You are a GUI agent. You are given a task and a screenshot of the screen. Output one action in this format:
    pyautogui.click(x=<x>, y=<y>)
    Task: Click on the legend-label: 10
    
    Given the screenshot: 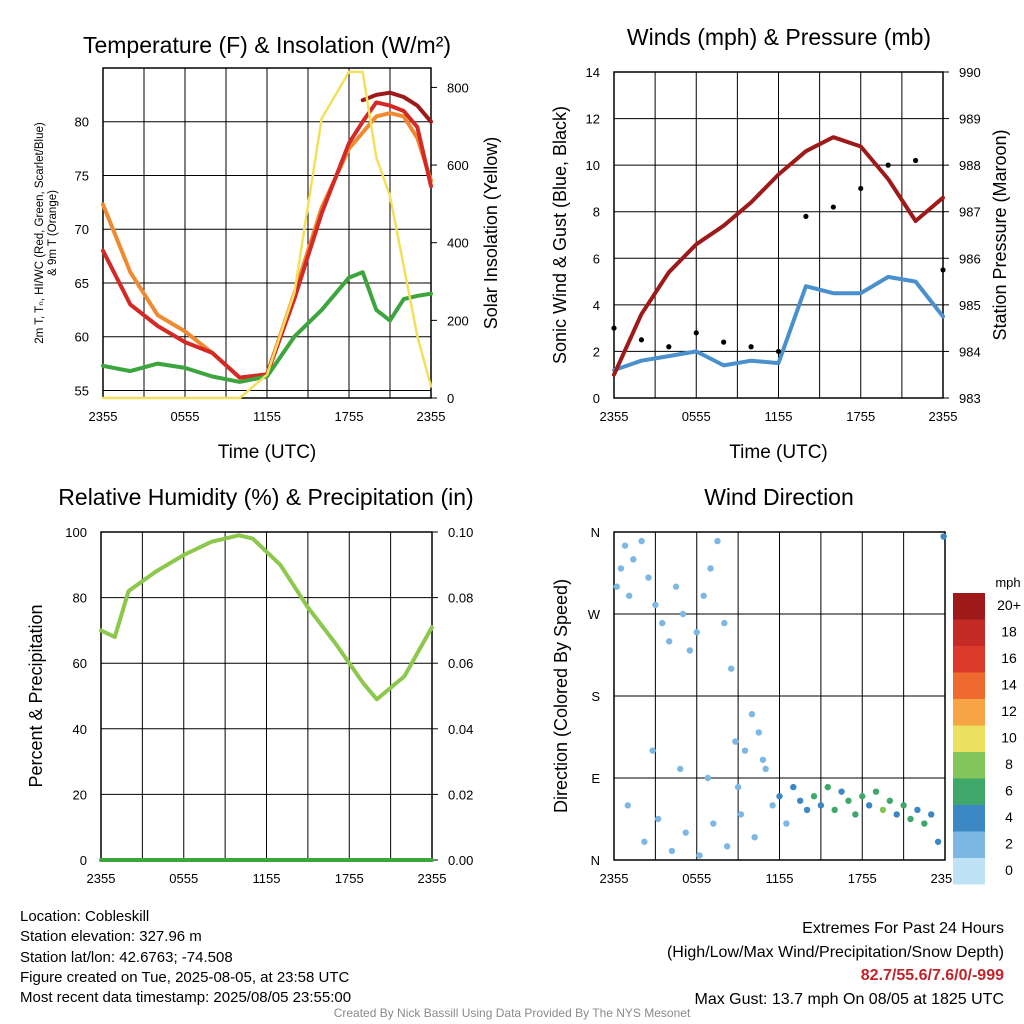 What is the action you would take?
    pyautogui.click(x=1009, y=738)
    